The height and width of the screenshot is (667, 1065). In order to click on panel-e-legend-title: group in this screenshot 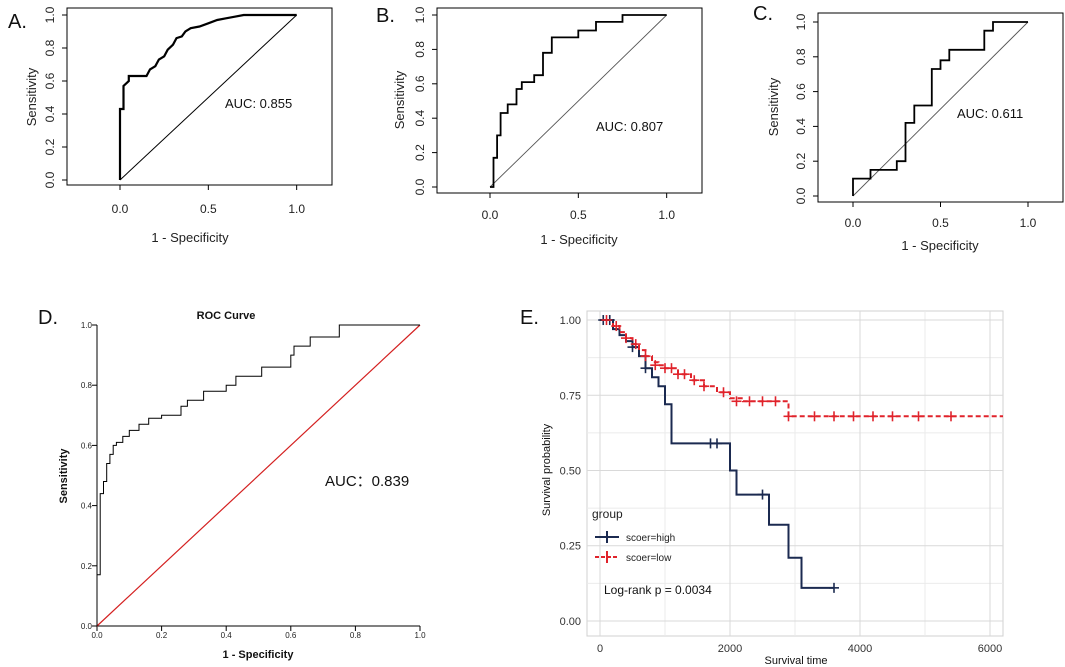, I will do `click(607, 514)`.